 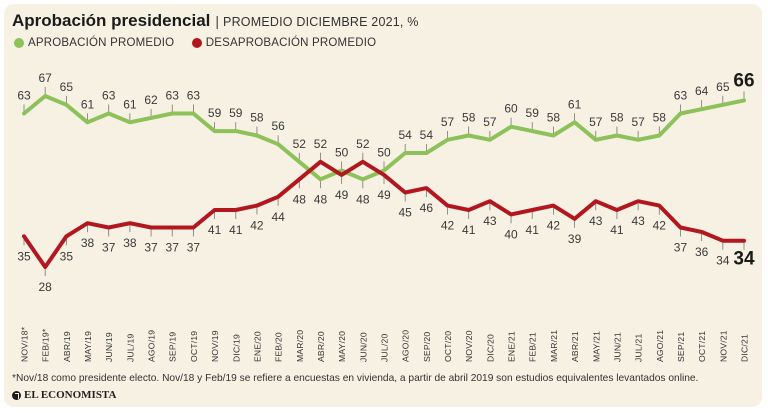 What do you see at coordinates (24, 256) in the screenshot?
I see `data-label-disapproval-0: 35` at bounding box center [24, 256].